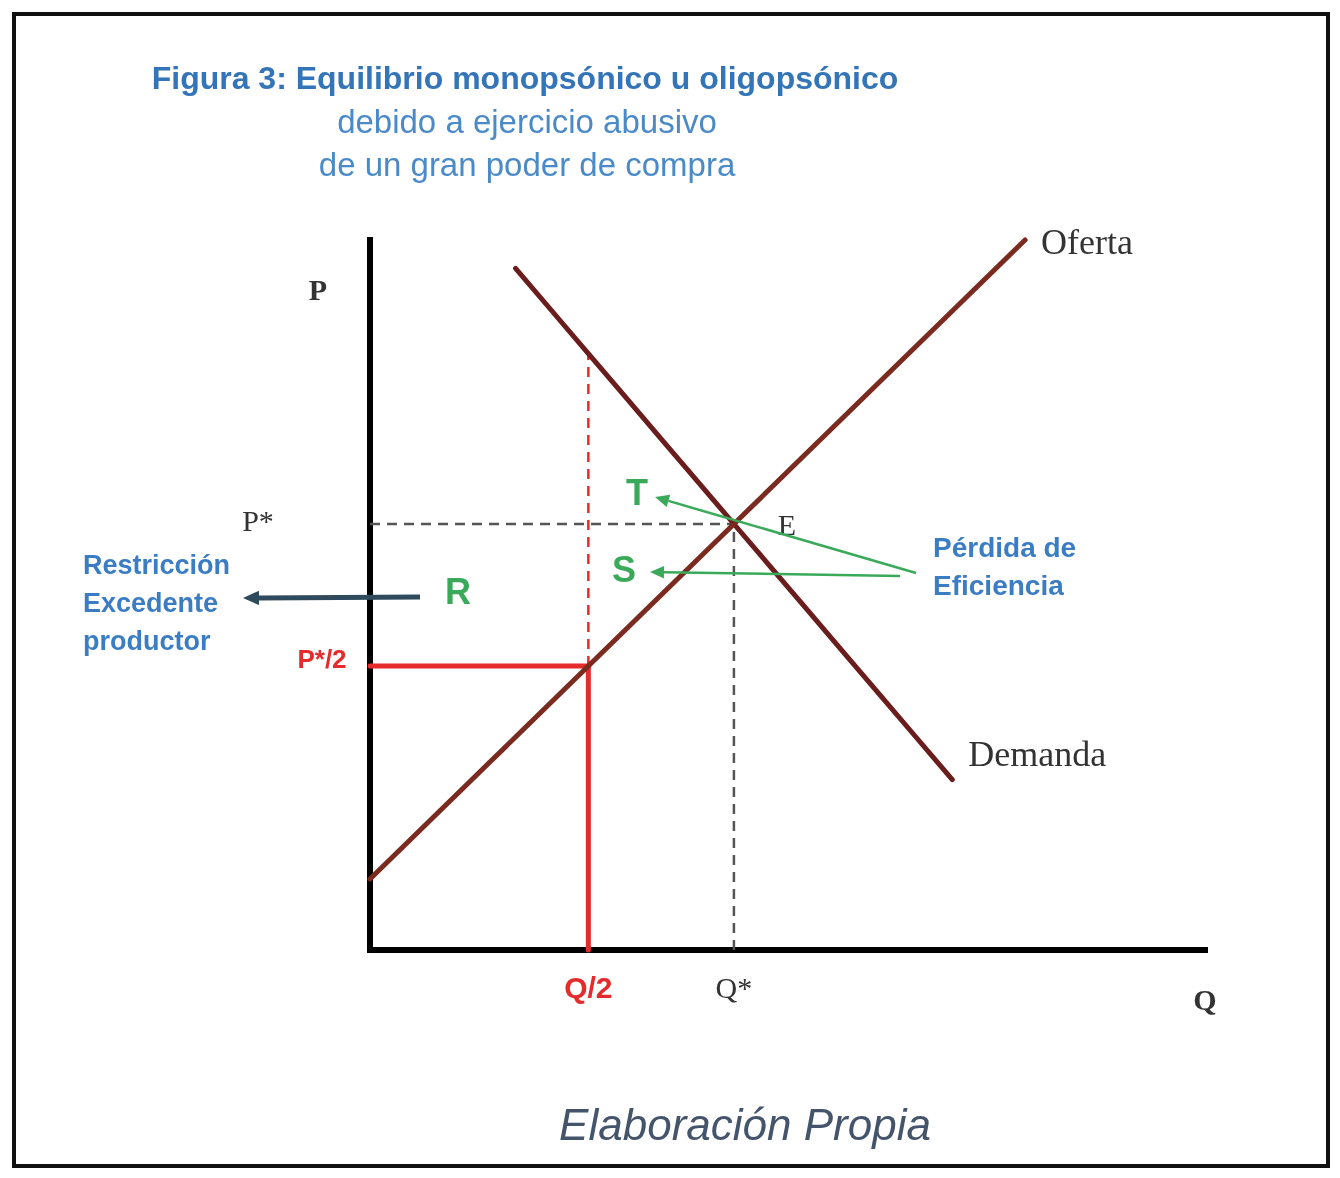  Describe the element at coordinates (527, 143) in the screenshot. I see `chart-subtitle: debido a ejercicio abusivo de un gran poder de compra` at that location.